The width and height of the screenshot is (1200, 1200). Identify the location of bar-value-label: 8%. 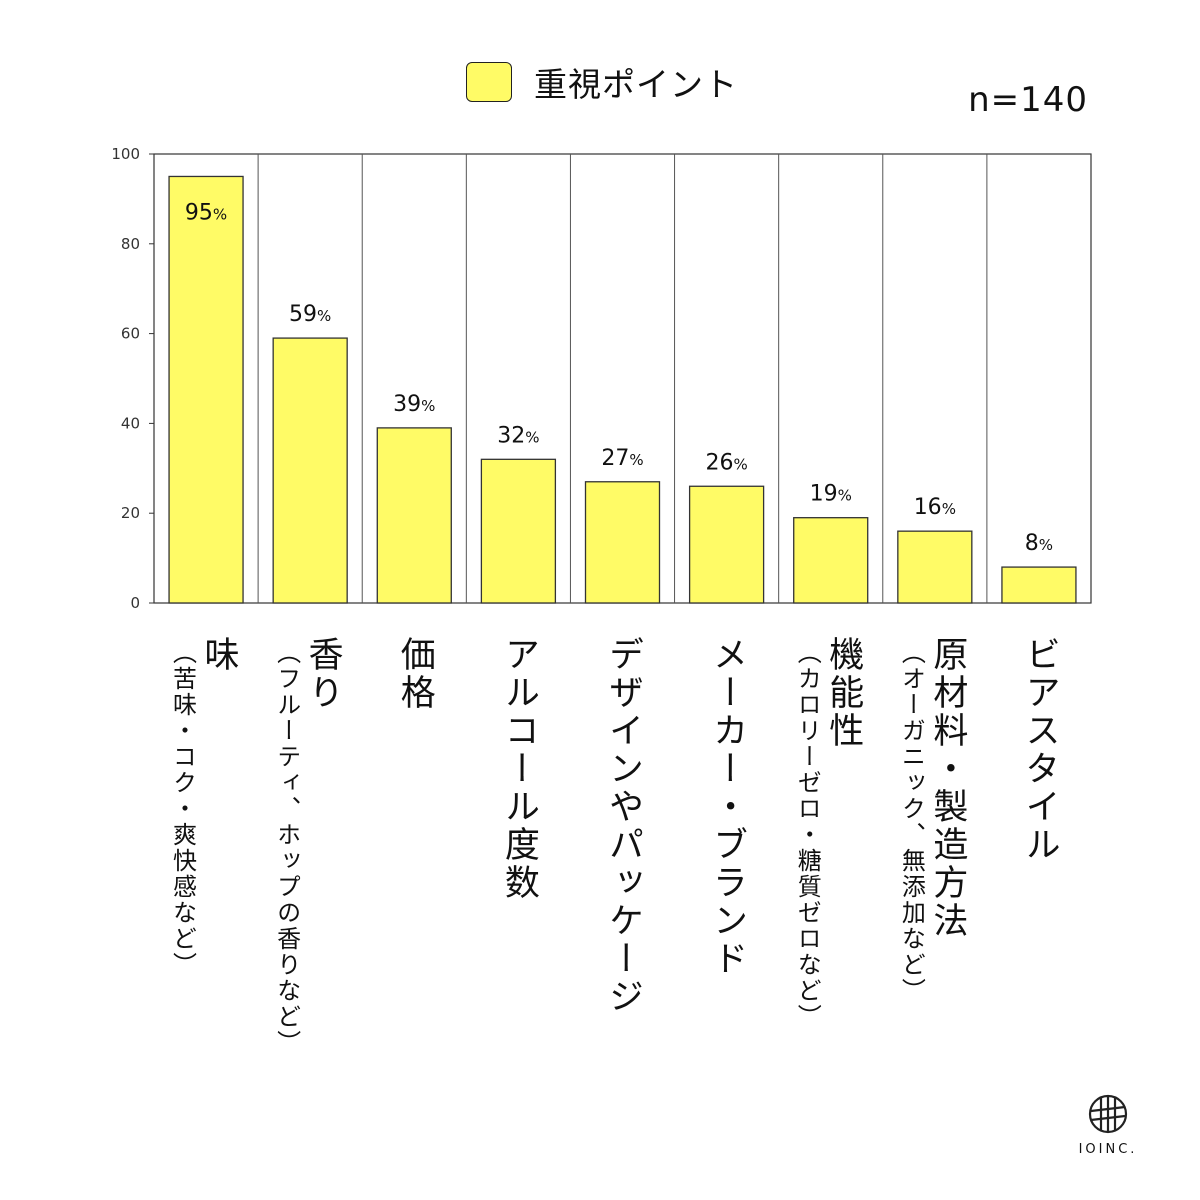
(1039, 543).